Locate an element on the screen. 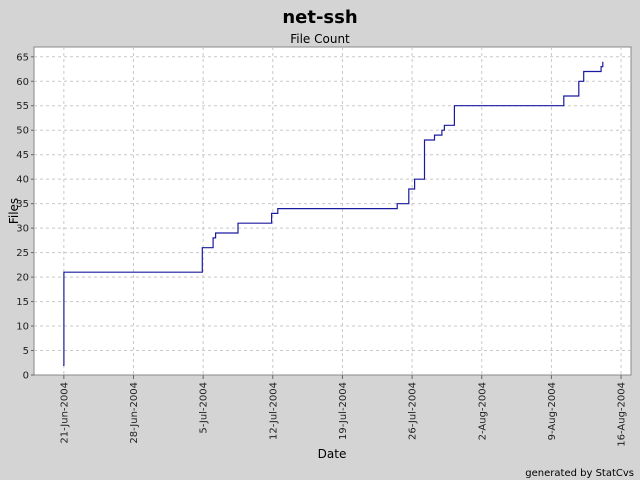  y-tick-label: 25 is located at coordinates (22, 253).